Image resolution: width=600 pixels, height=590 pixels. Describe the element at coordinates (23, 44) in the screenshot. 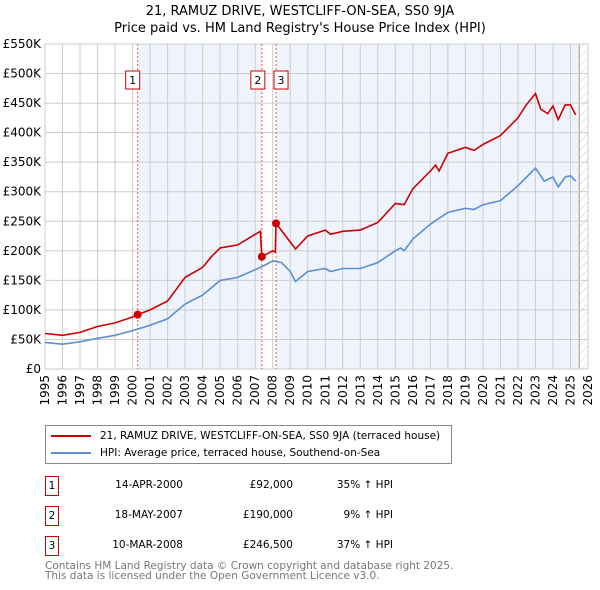

I see `y-tick-label: £550K` at that location.